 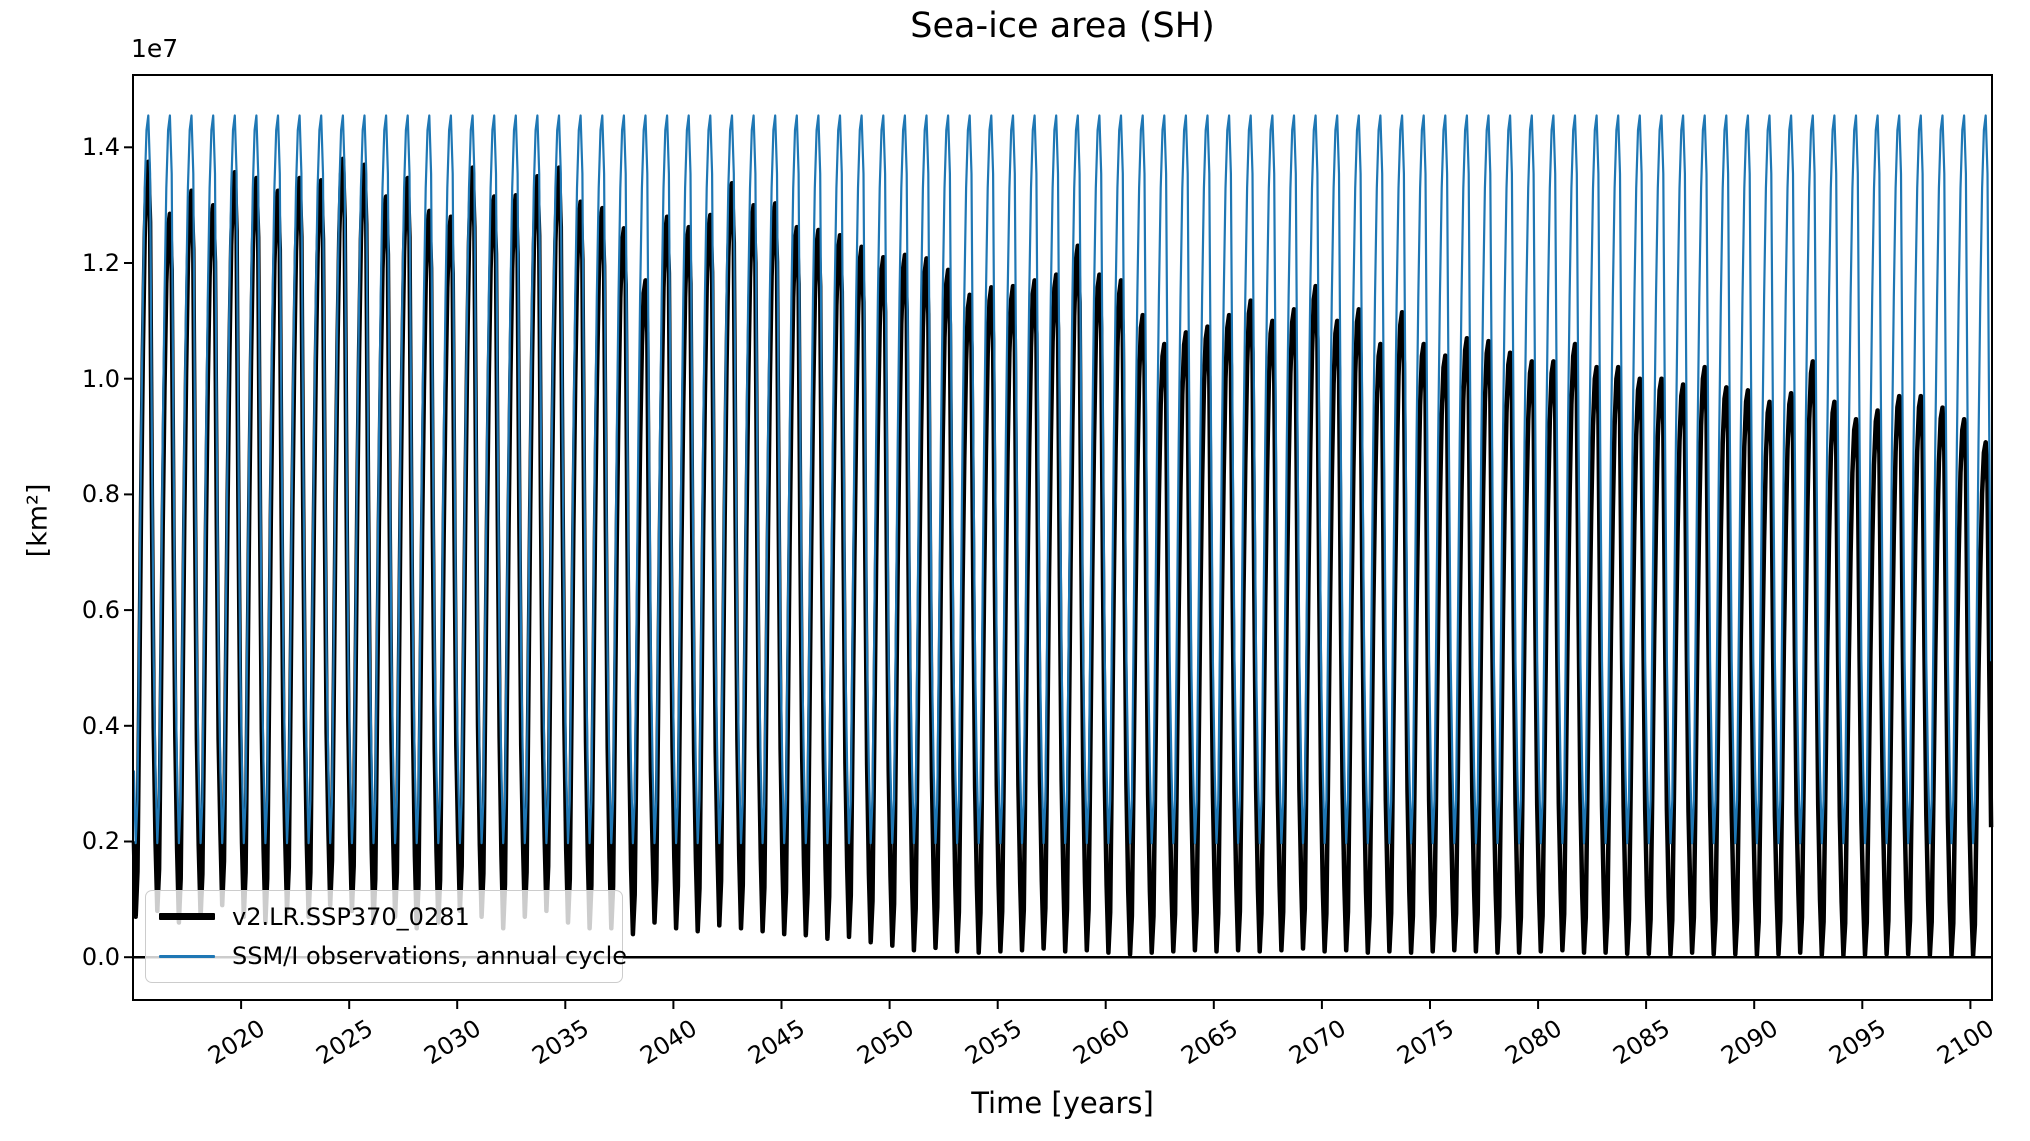 I want to click on legend-line-sample-observations, so click(x=187, y=956).